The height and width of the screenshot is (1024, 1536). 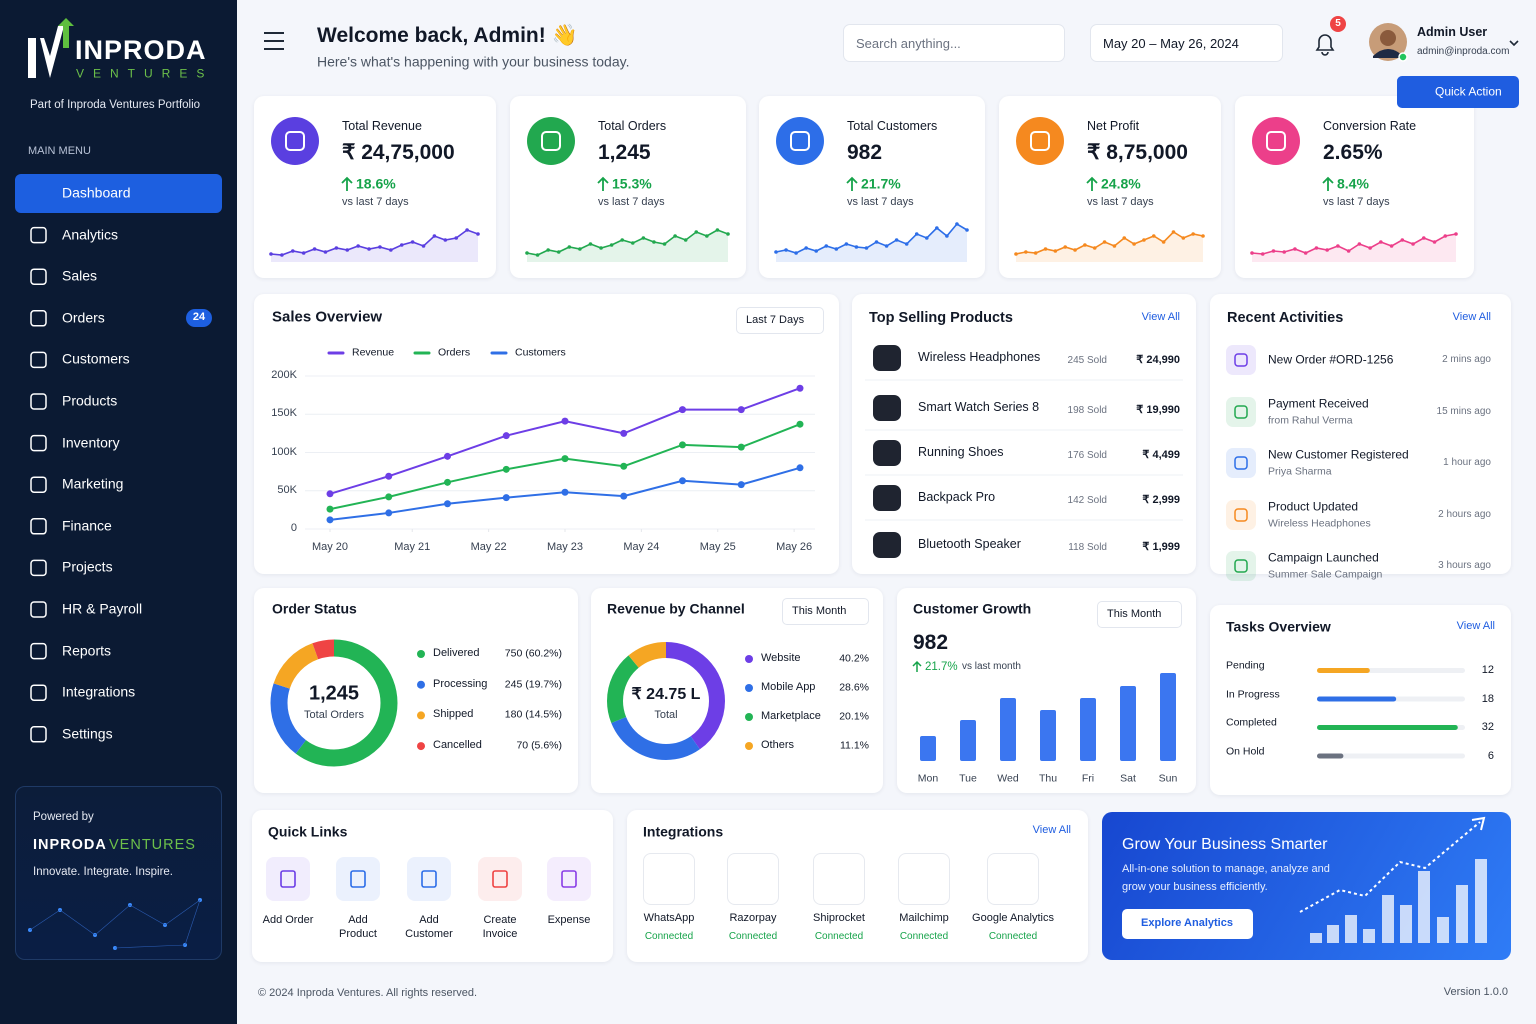 What do you see at coordinates (979, 407) in the screenshot?
I see `product-name: Smart Watch Series 8` at bounding box center [979, 407].